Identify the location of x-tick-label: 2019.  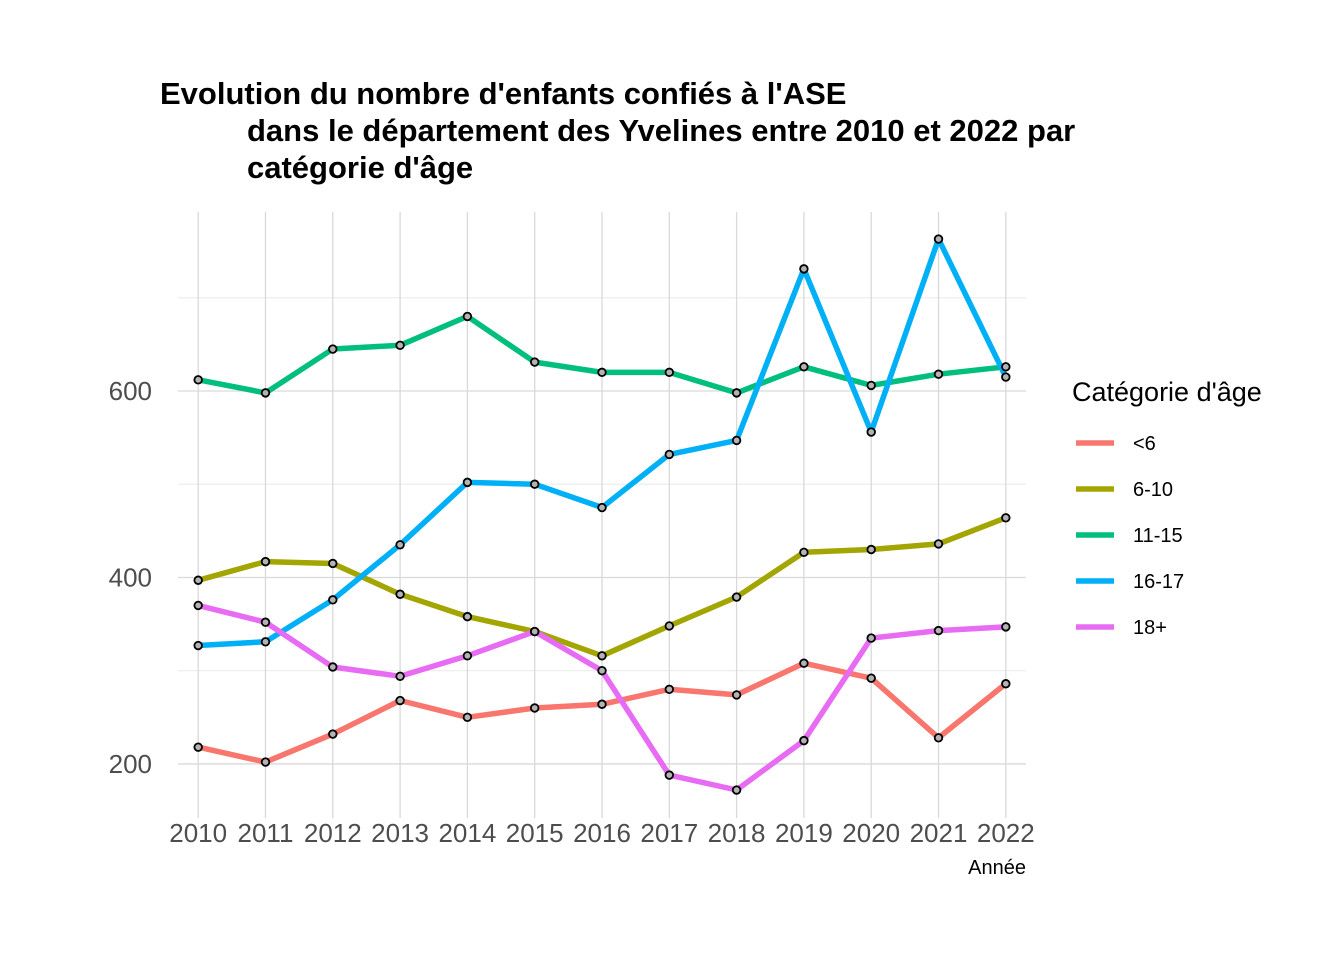
(804, 833).